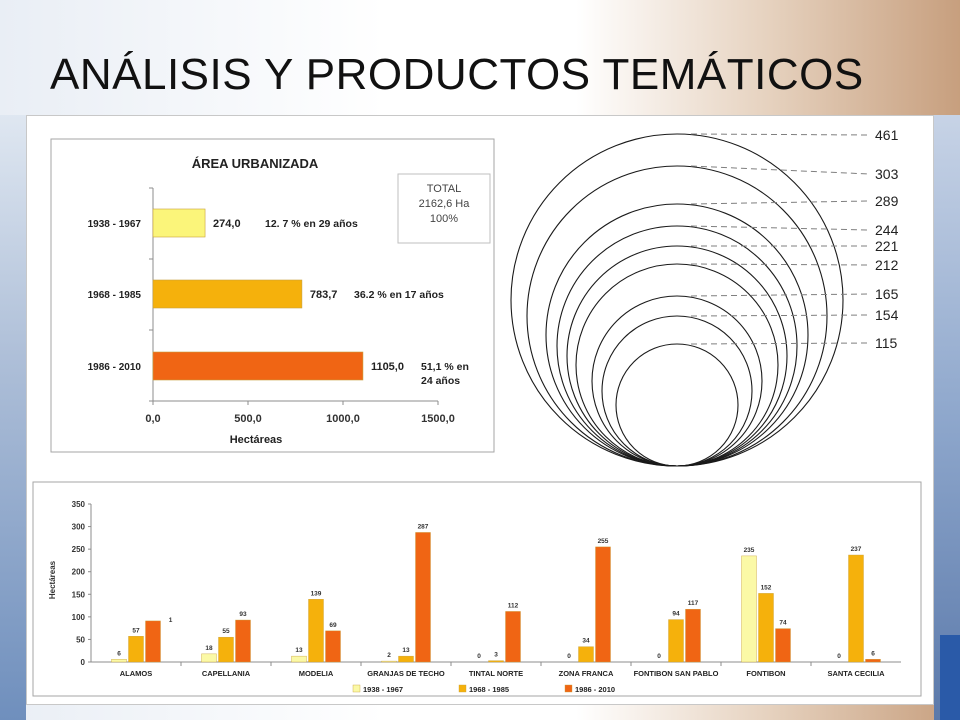 This screenshot has width=960, height=720. What do you see at coordinates (80, 639) in the screenshot?
I see `neighborhood-ytick-label-1: 50` at bounding box center [80, 639].